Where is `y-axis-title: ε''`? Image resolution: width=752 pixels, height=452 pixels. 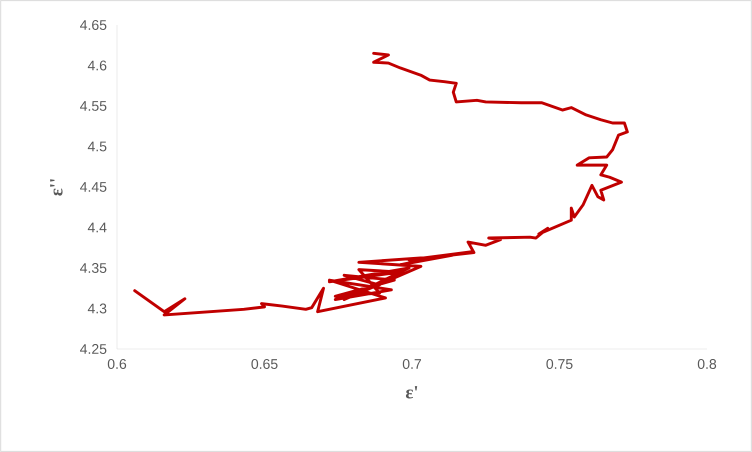
y-axis-title: ε'' is located at coordinates (56, 187).